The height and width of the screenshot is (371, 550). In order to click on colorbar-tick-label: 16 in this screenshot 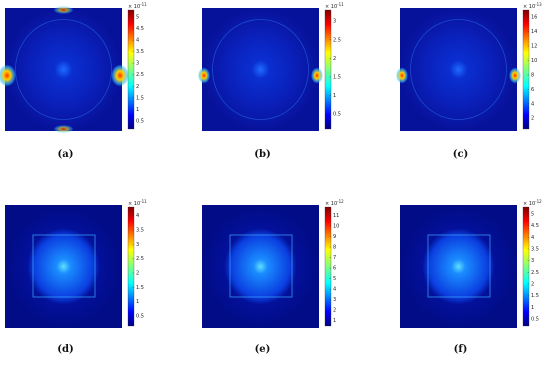, I will do `click(534, 18)`.